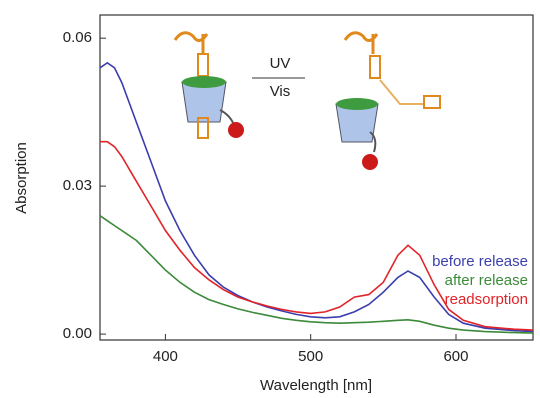 This screenshot has width=540, height=398. What do you see at coordinates (280, 63) in the screenshot?
I see `annotation: UV` at bounding box center [280, 63].